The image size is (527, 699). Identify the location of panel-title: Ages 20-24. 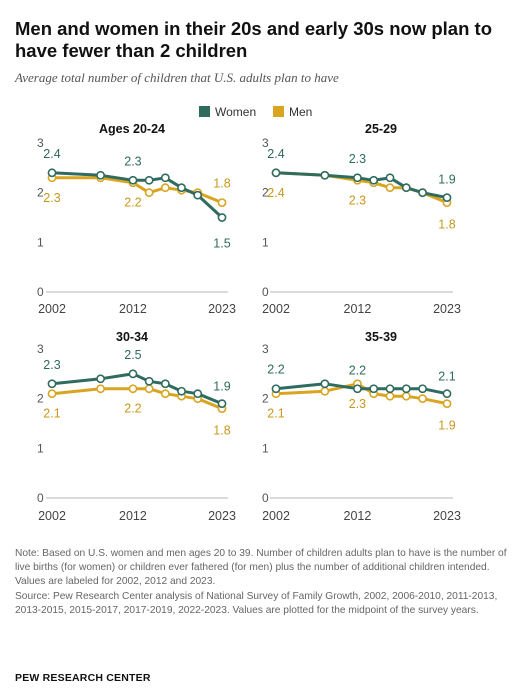
(132, 129).